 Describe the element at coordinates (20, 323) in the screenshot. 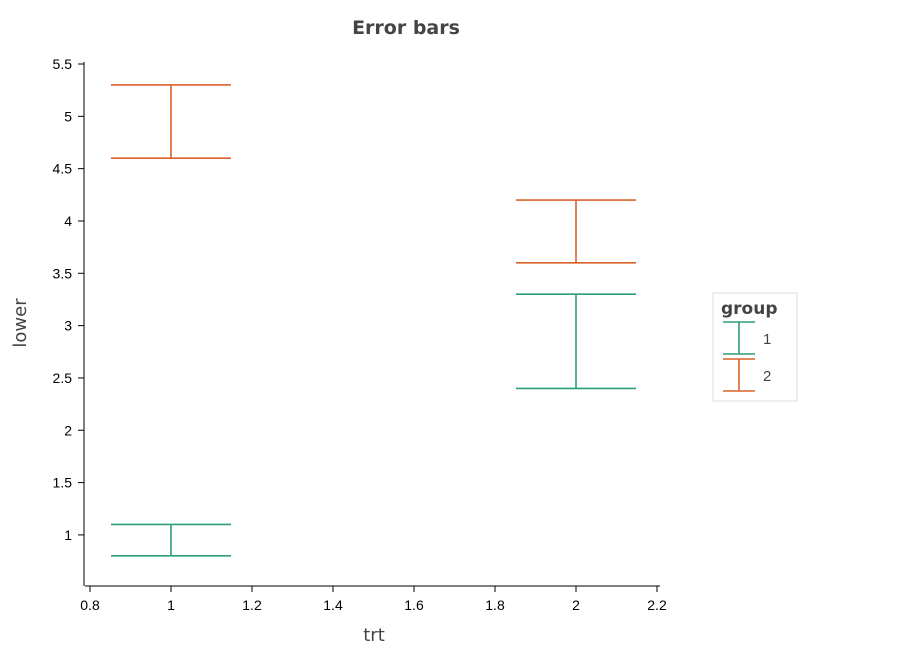

I see `y-axis-title: lower` at that location.